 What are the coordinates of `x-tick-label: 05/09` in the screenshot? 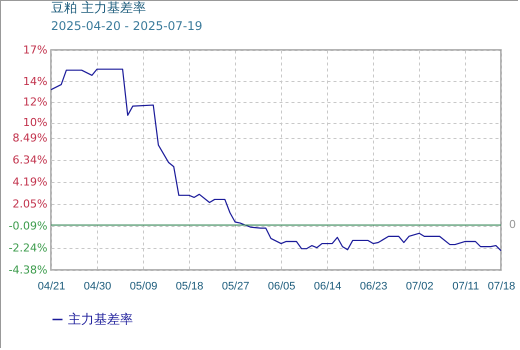 It's located at (144, 286).